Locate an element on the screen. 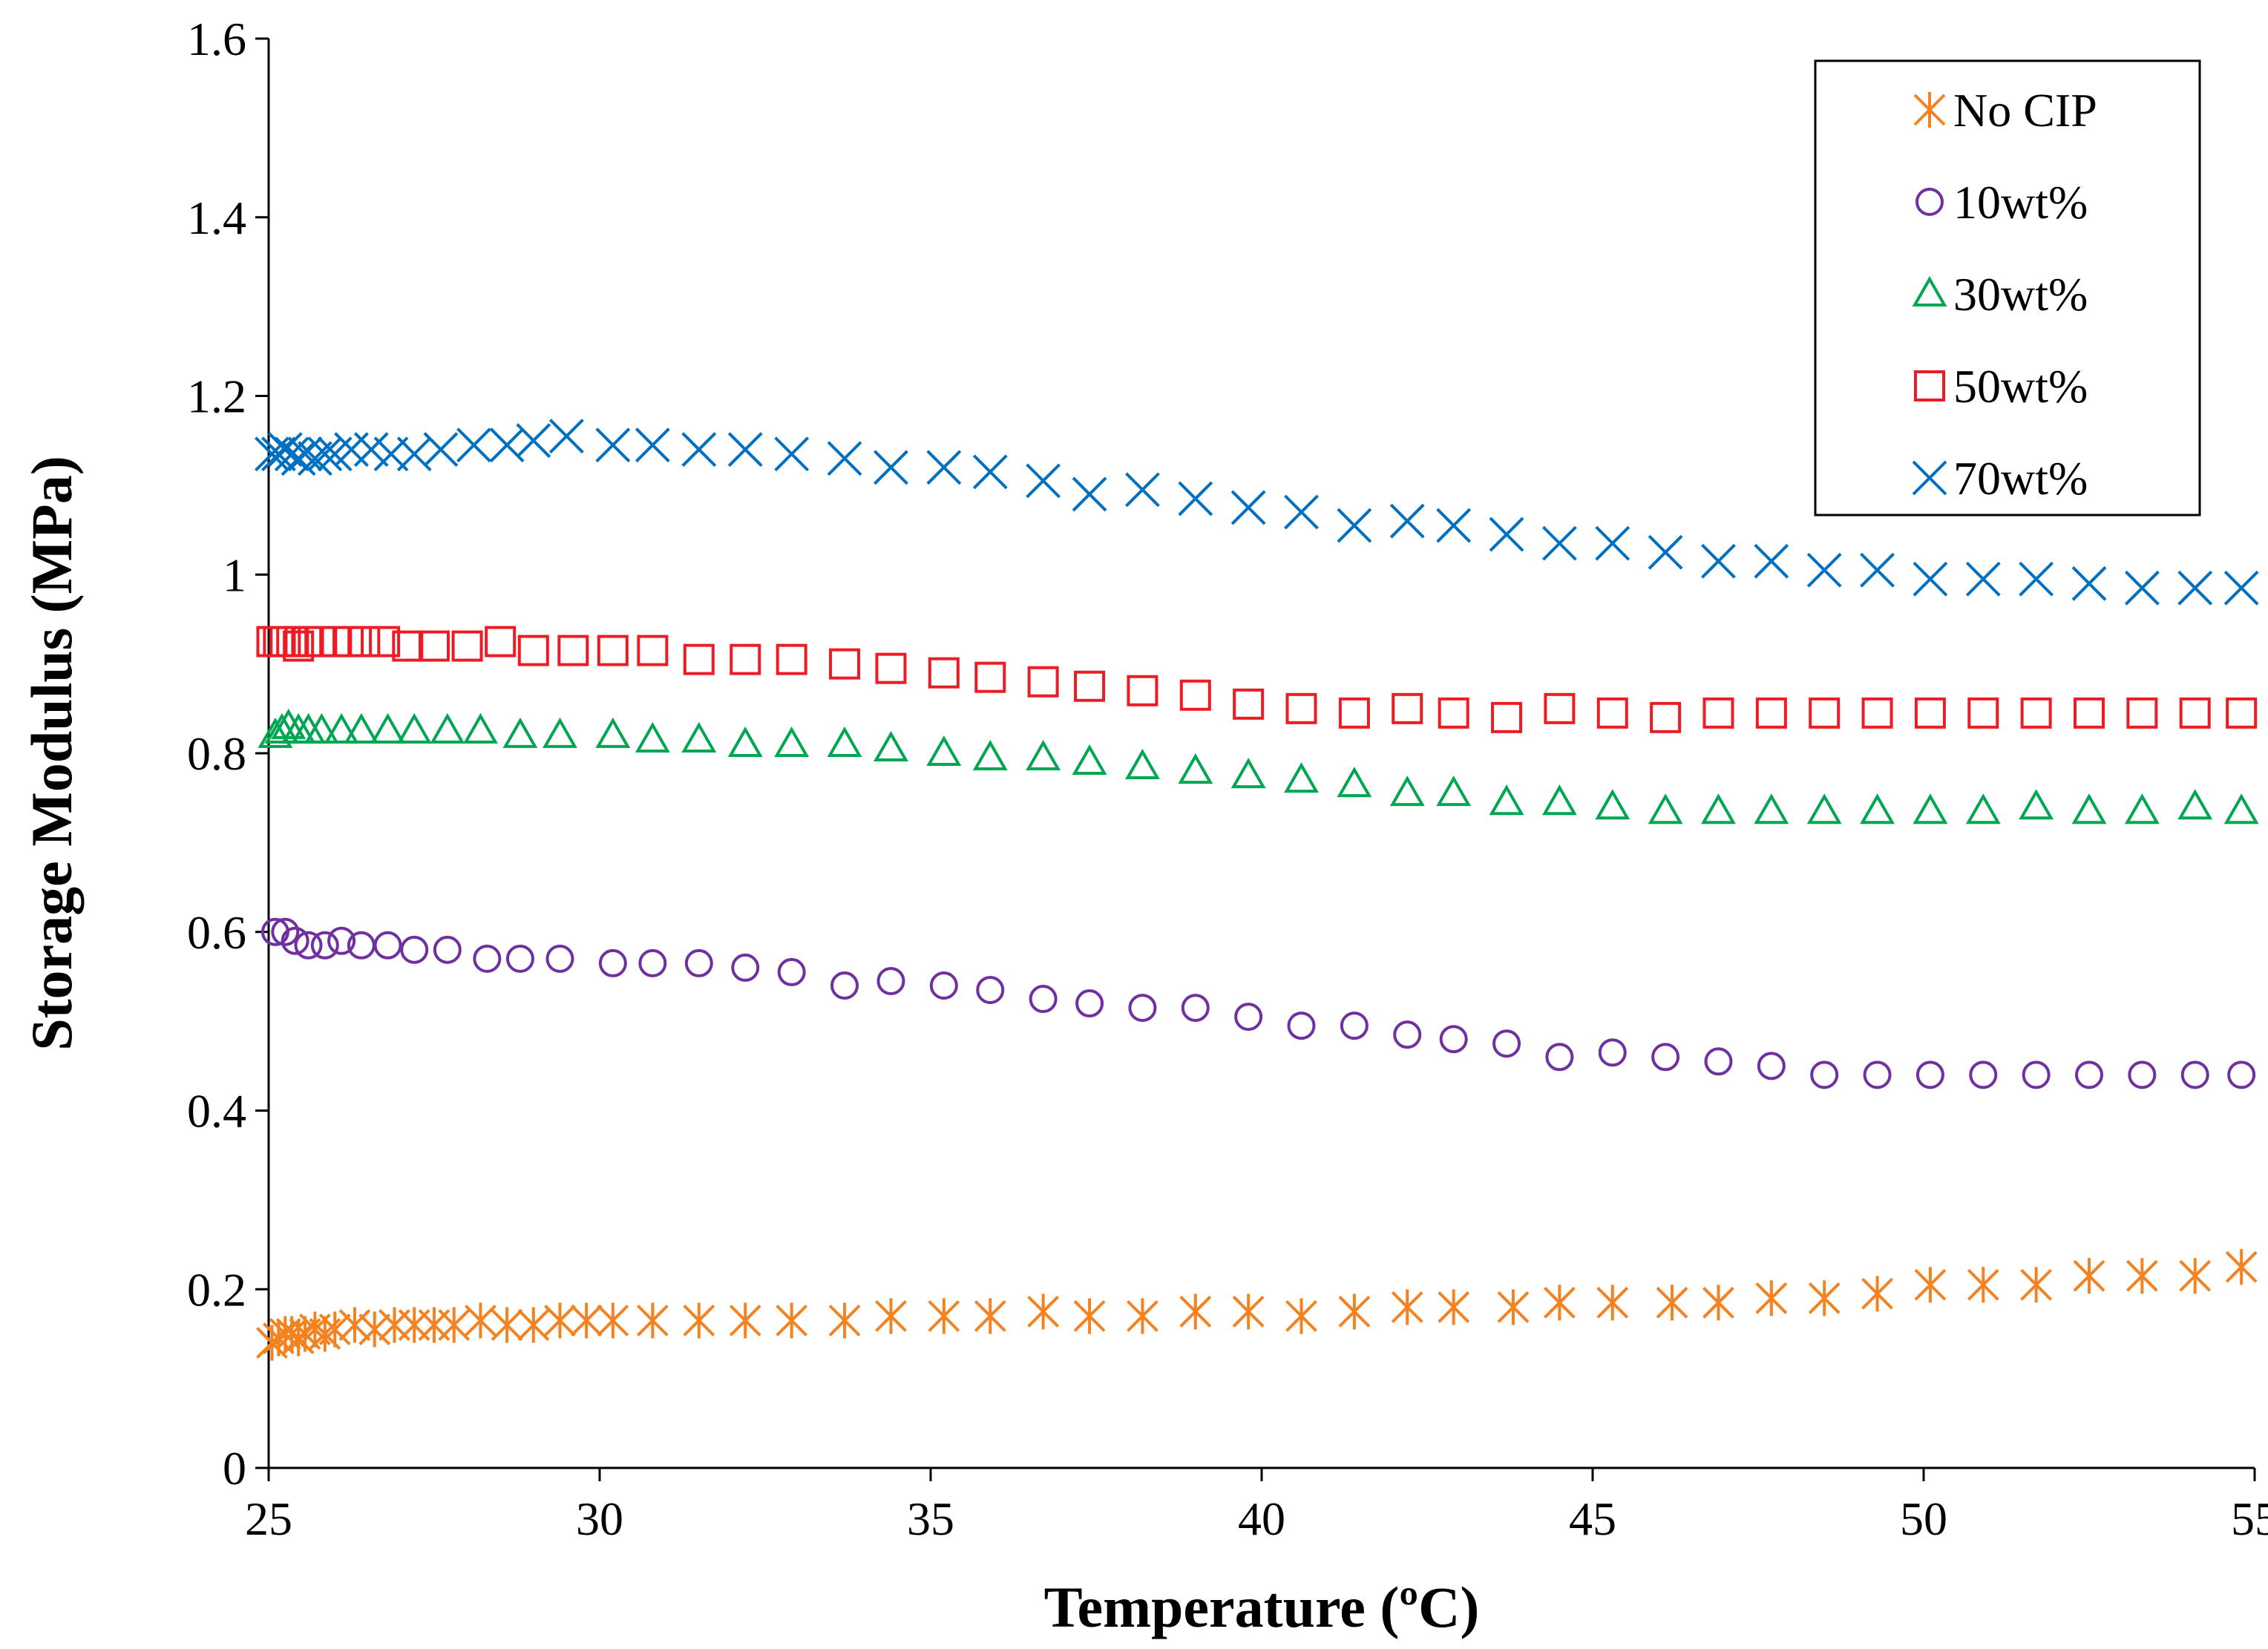 The height and width of the screenshot is (1649, 2268). legend-label: No CIP is located at coordinates (2025, 111).